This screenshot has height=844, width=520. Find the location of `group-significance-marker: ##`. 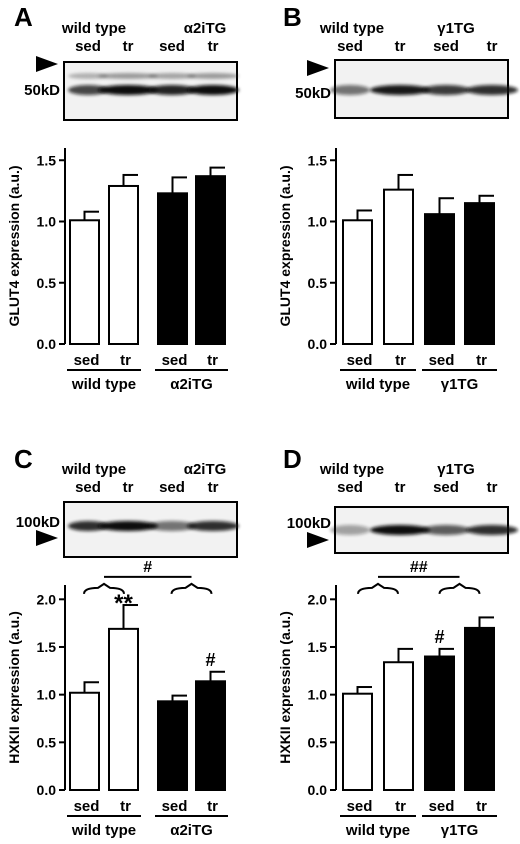

group-significance-marker: ## is located at coordinates (419, 567).